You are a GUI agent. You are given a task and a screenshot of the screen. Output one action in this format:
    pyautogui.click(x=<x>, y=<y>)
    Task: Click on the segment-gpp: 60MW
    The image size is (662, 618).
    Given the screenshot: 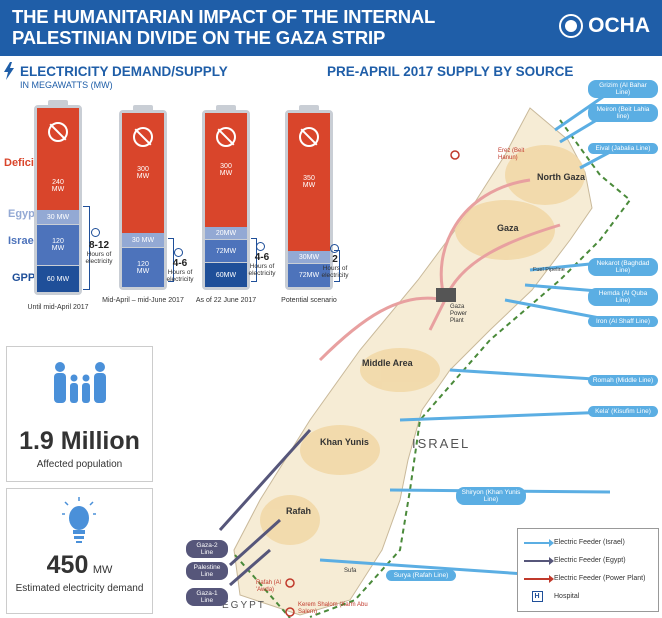 What is the action you would take?
    pyautogui.click(x=226, y=275)
    